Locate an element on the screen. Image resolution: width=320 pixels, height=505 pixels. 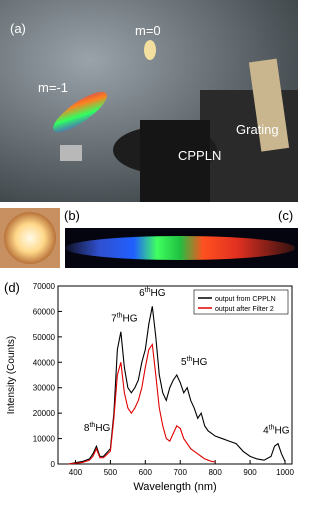
y-tick-label: 50000 is located at coordinates (44, 337).